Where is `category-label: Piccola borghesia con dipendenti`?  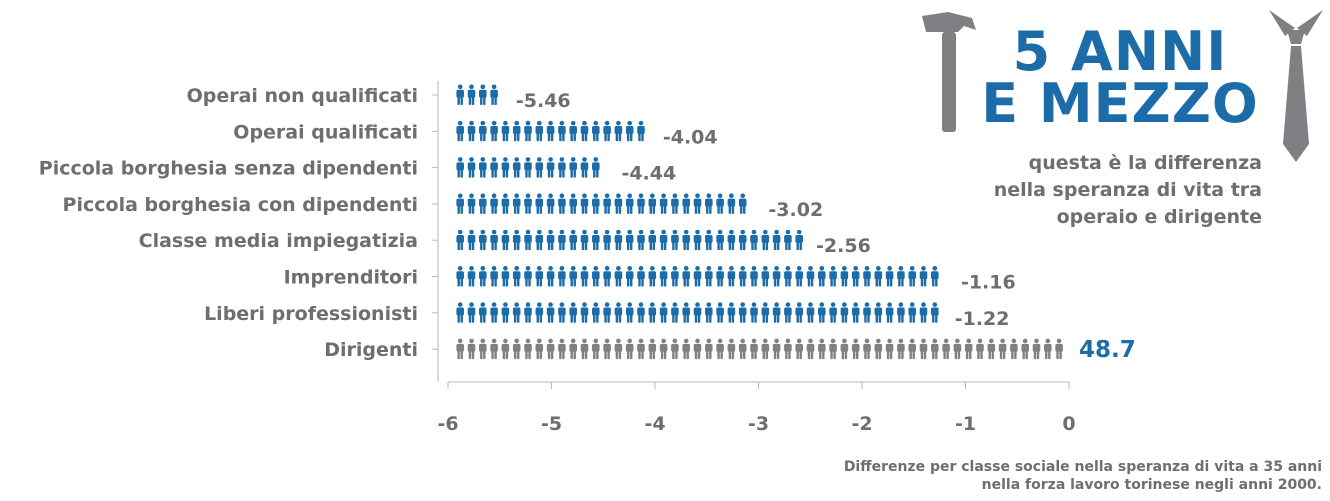 category-label: Piccola borghesia con dipendenti is located at coordinates (240, 205).